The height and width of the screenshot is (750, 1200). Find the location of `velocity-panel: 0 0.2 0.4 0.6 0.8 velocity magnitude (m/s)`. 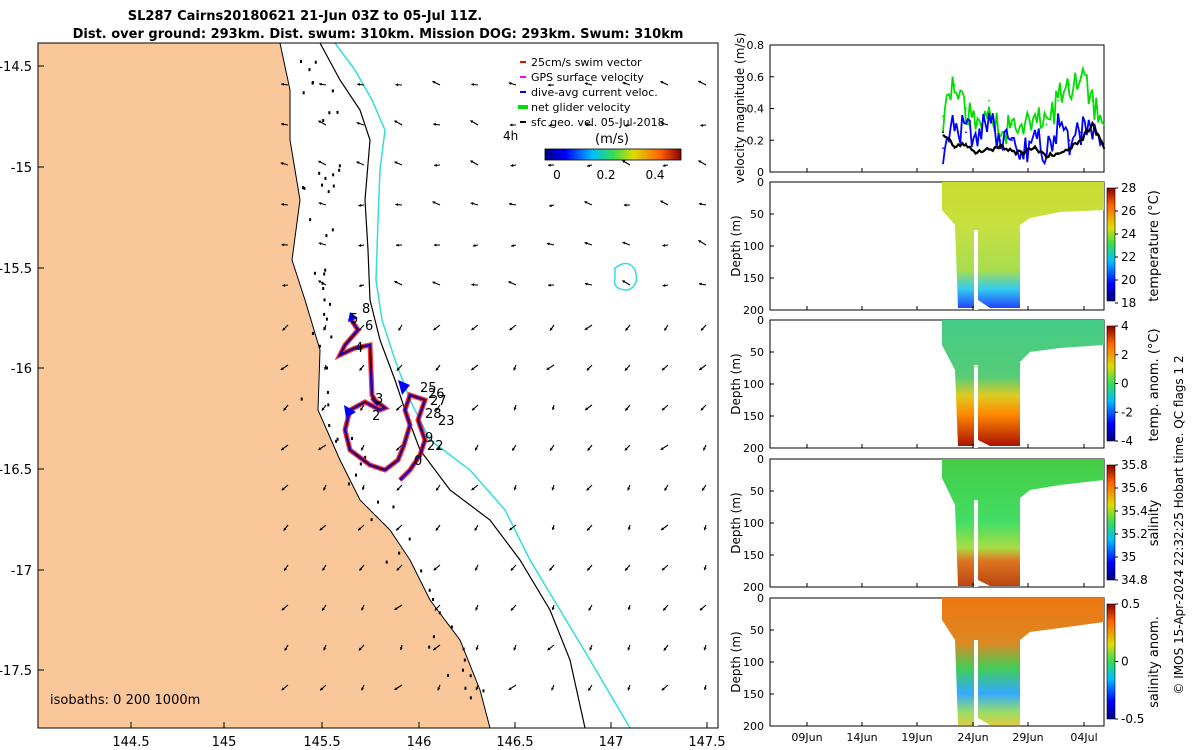

velocity-panel: 0 0.2 0.4 0.6 0.8 velocity magnitude (m/s) is located at coordinates (919, 108).